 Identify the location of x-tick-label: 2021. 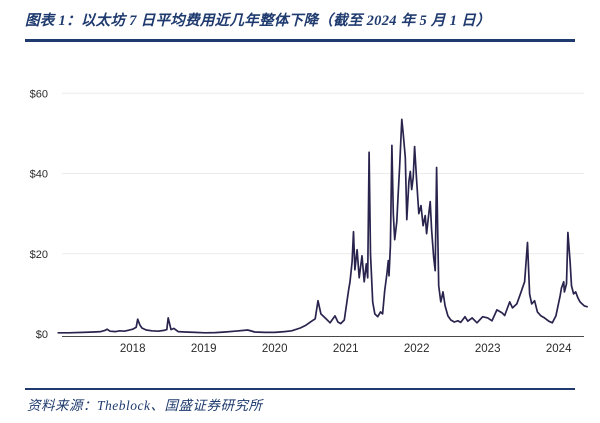
(346, 349).